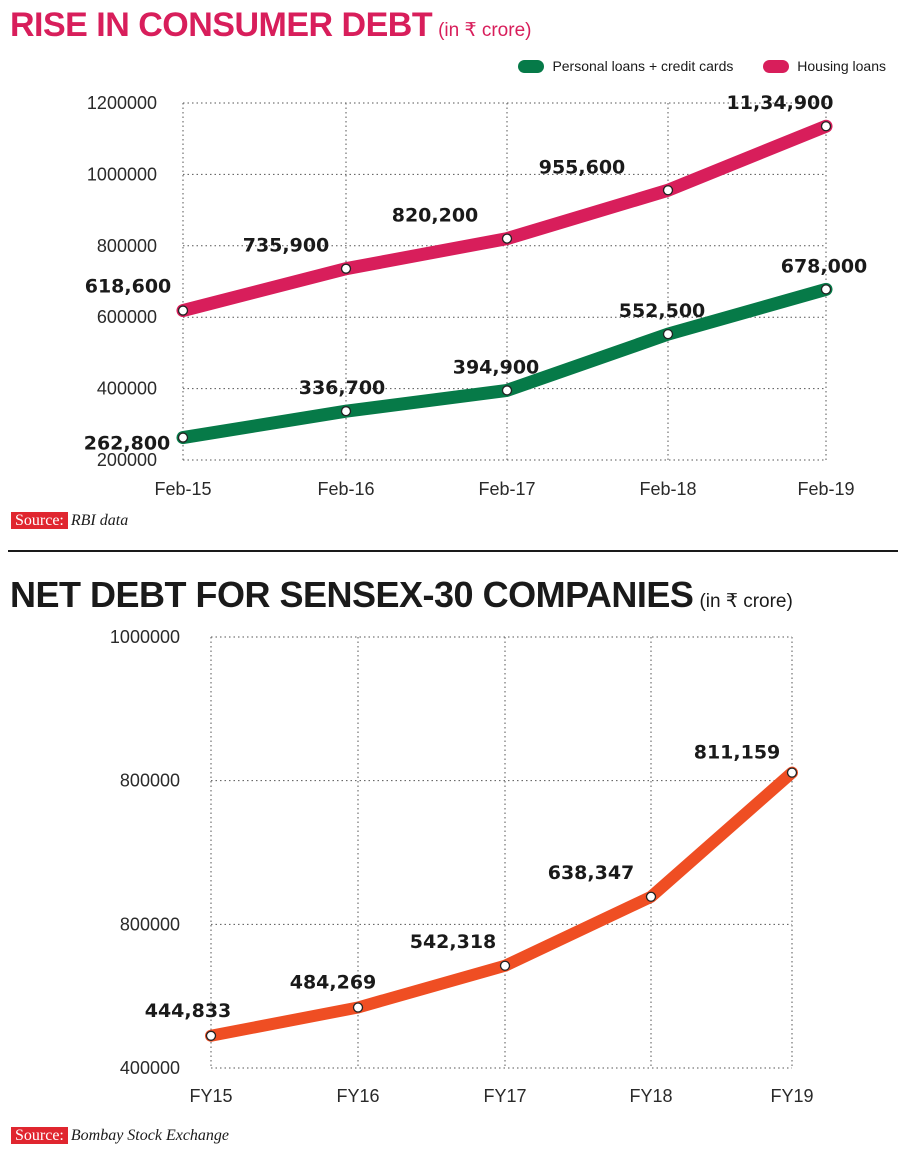 The width and height of the screenshot is (900, 1161). I want to click on x-tick-label: FY18, so click(650, 1096).